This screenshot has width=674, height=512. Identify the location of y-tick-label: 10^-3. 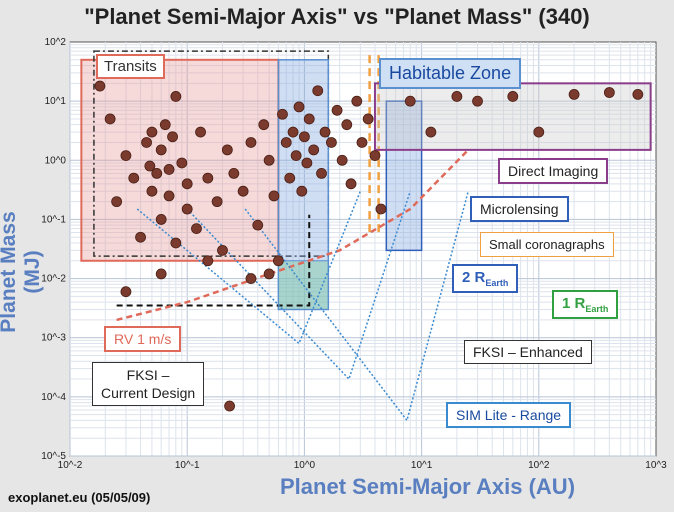
(53, 338).